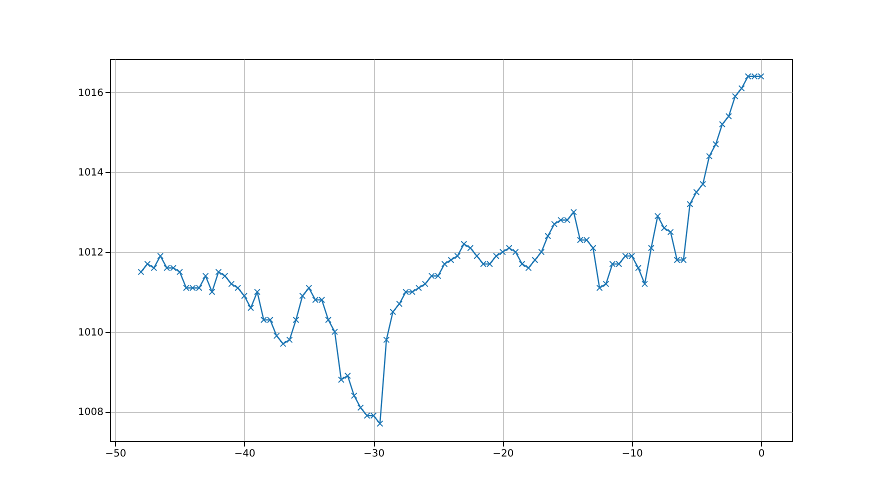  I want to click on y-tick-label: 1008, so click(91, 412).